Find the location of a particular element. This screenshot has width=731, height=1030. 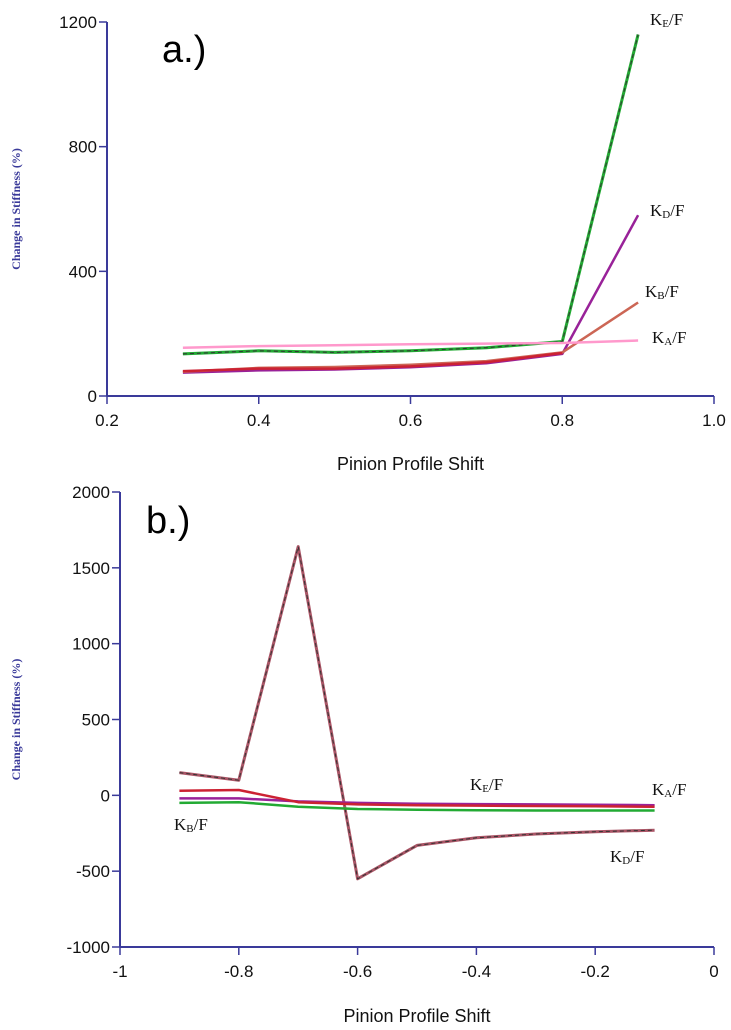

x-tick-label: 0 is located at coordinates (713, 971).